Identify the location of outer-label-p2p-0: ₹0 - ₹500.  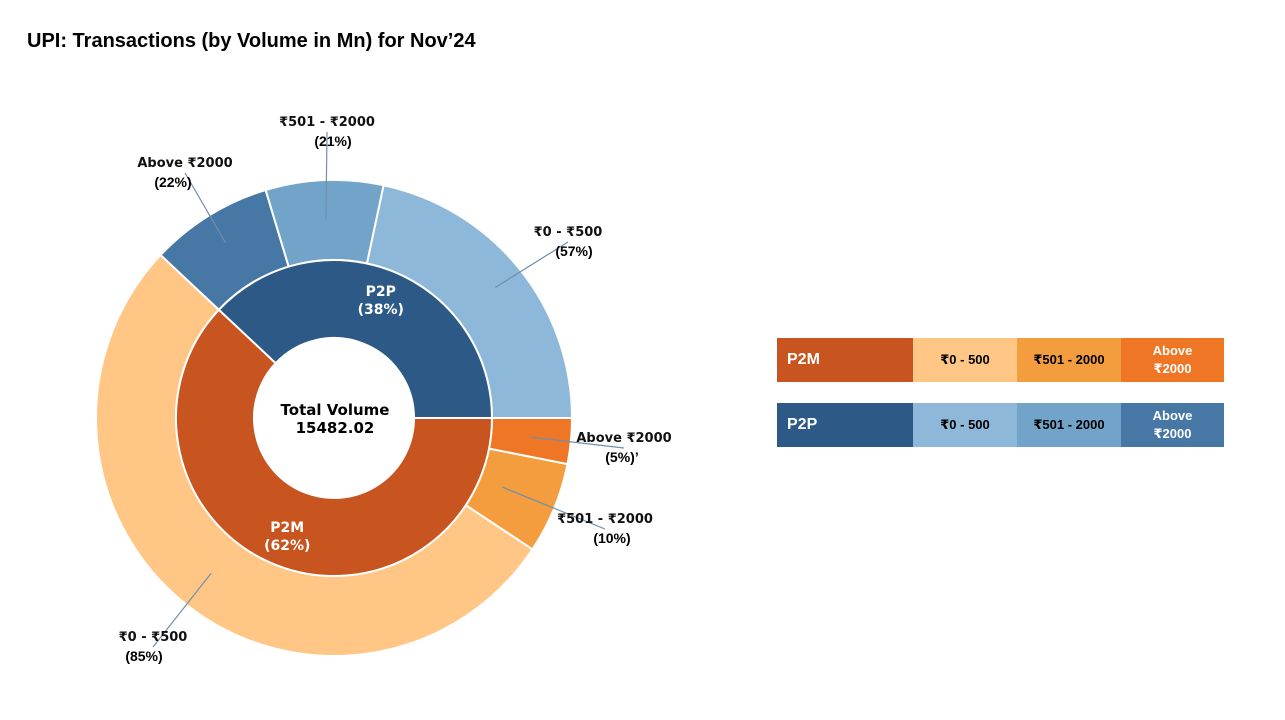
(568, 232).